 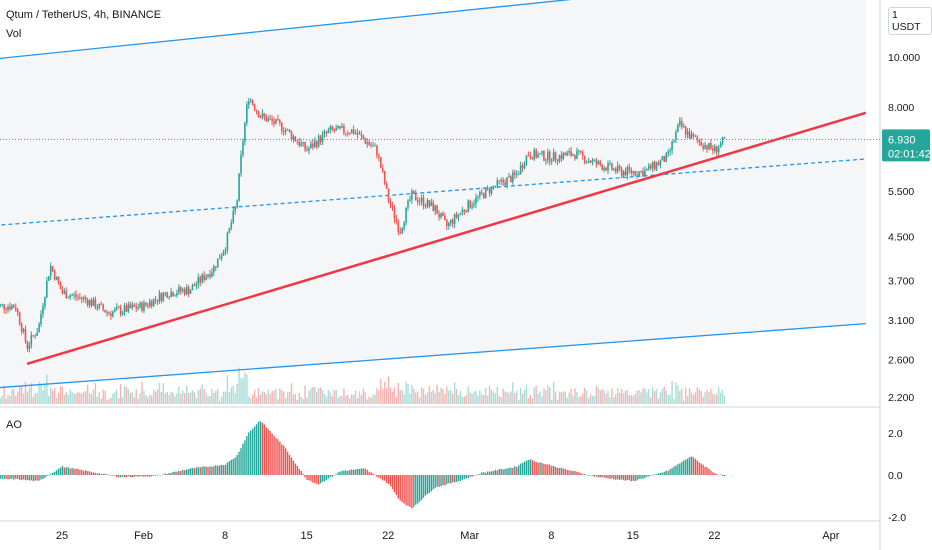 What do you see at coordinates (901, 281) in the screenshot?
I see `price-tick-label: 3.700` at bounding box center [901, 281].